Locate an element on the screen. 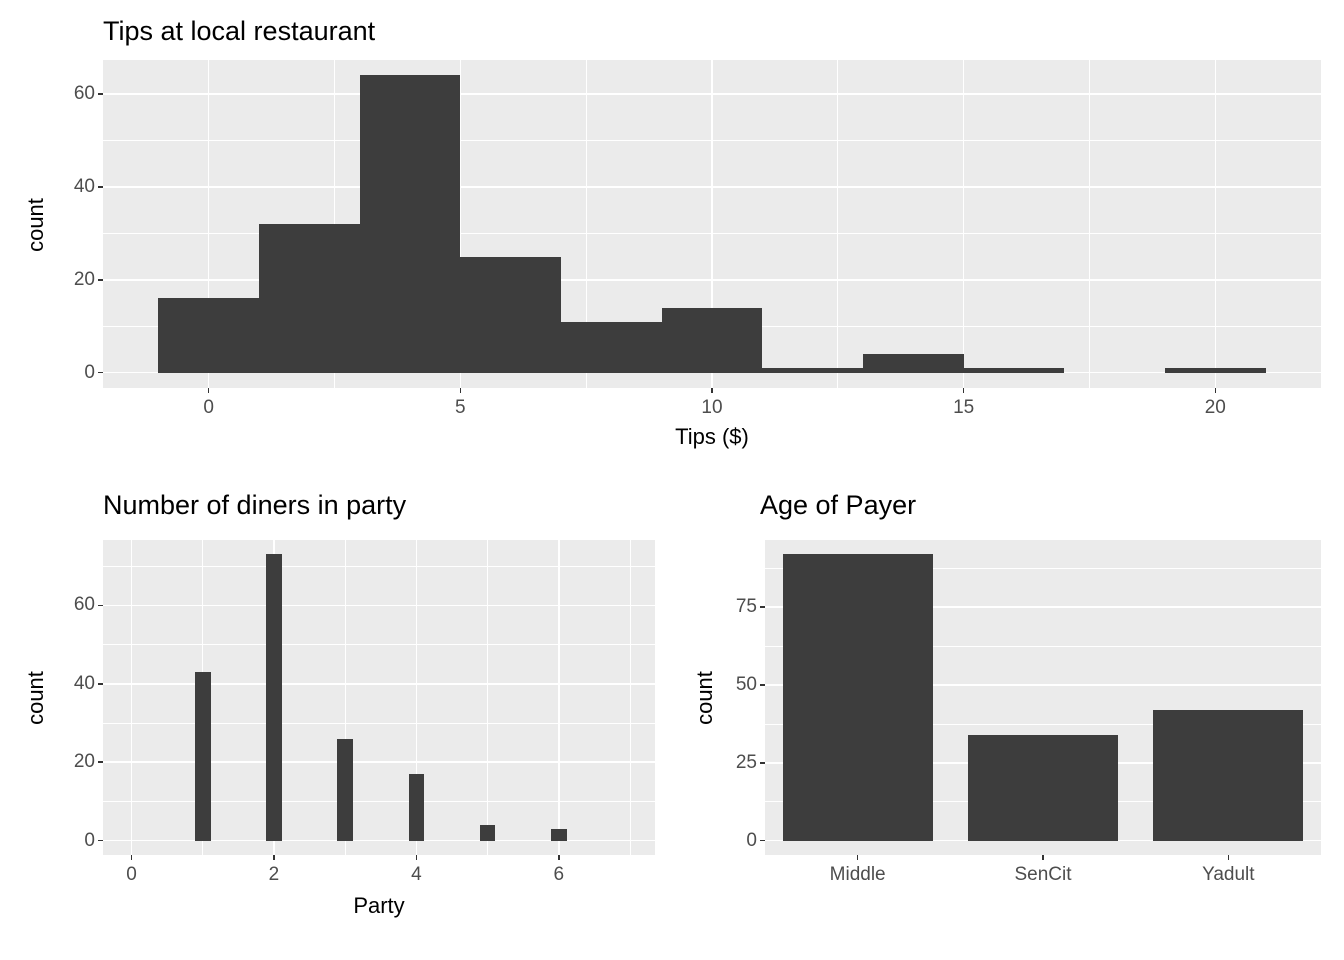 The width and height of the screenshot is (1344, 960). x-tick-label: 2 is located at coordinates (274, 874).